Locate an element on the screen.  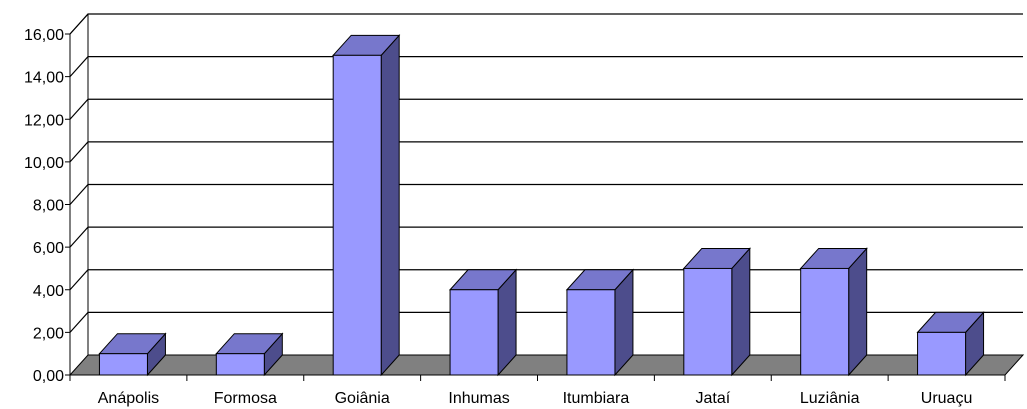
x-tick-label: Jataí is located at coordinates (712, 398).